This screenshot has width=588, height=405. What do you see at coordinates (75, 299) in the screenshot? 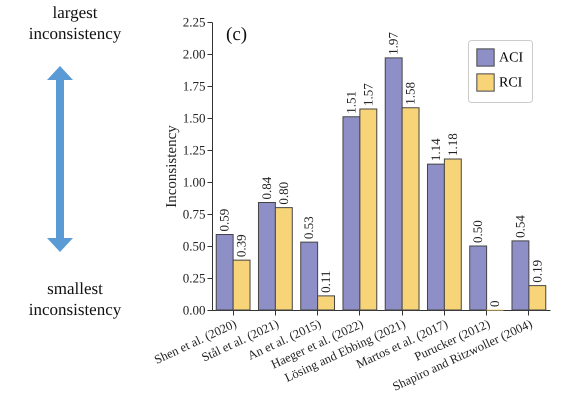
I see `text: smallest inconsistency` at bounding box center [75, 299].